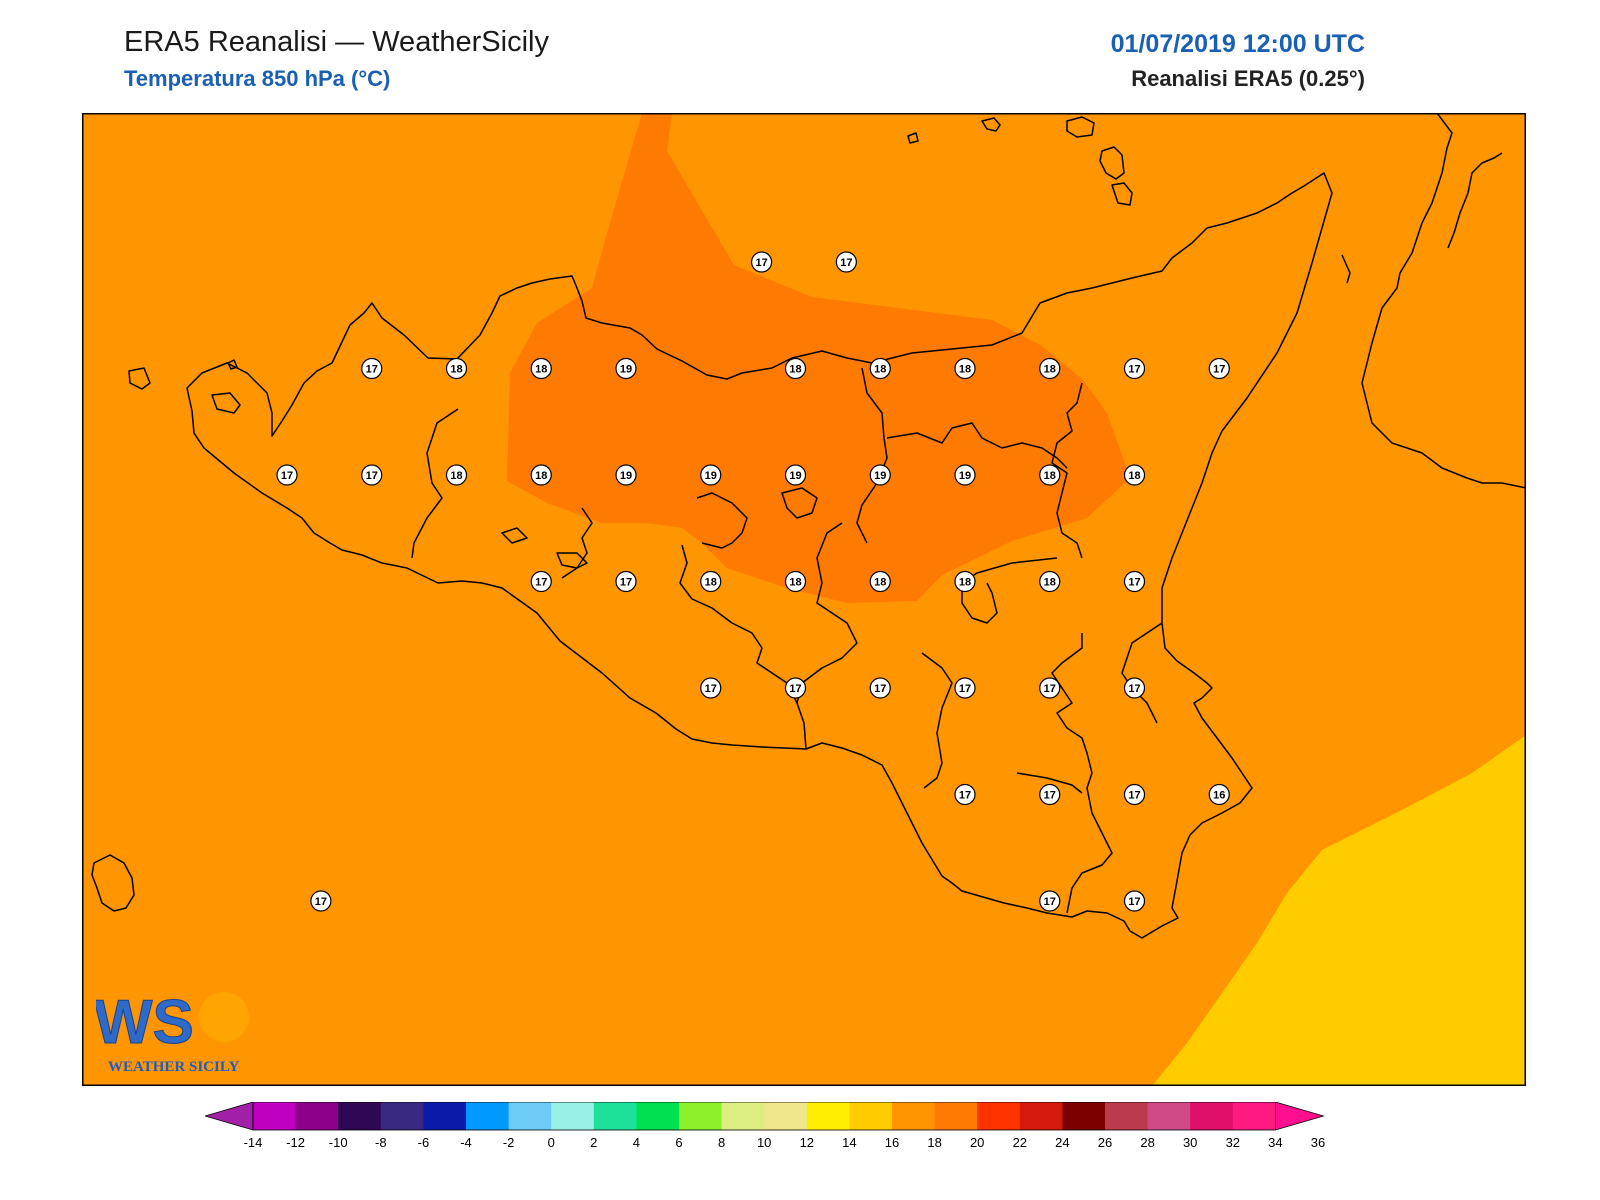 The height and width of the screenshot is (1200, 1600). What do you see at coordinates (113, 883) in the screenshot?
I see `pantelleria-coastline` at bounding box center [113, 883].